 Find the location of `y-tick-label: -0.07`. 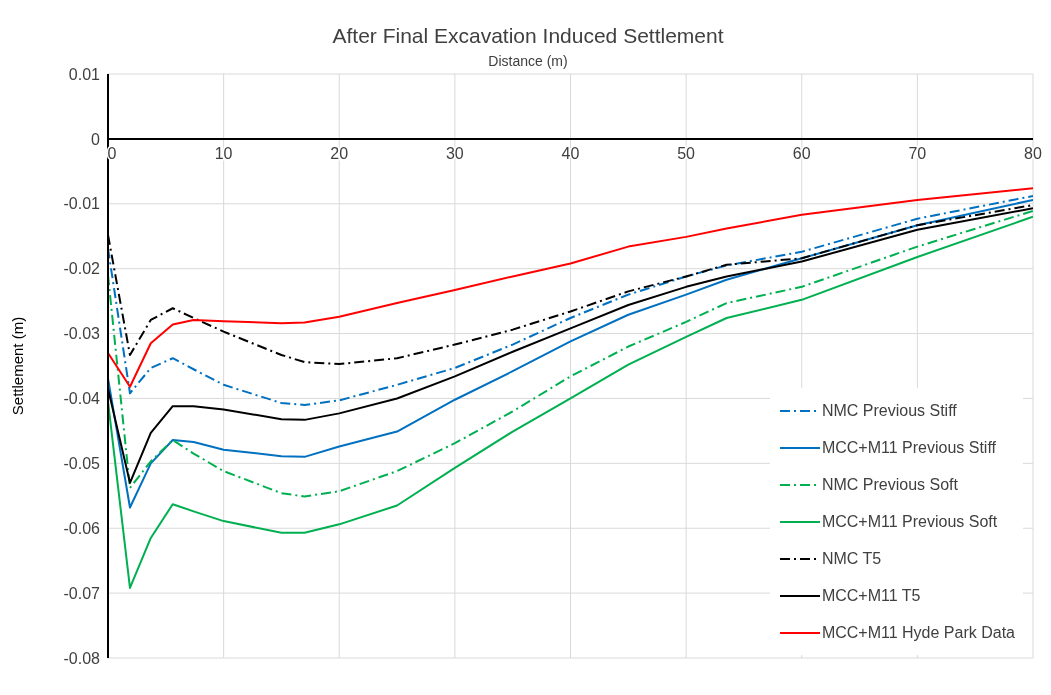

y-tick-label: -0.07 is located at coordinates (82, 593).